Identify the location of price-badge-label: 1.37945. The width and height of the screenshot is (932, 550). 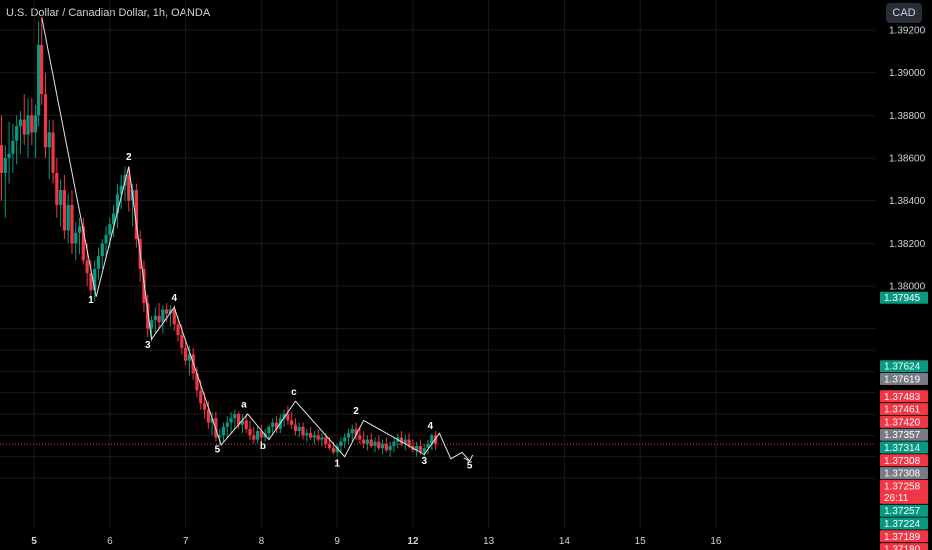
(902, 298).